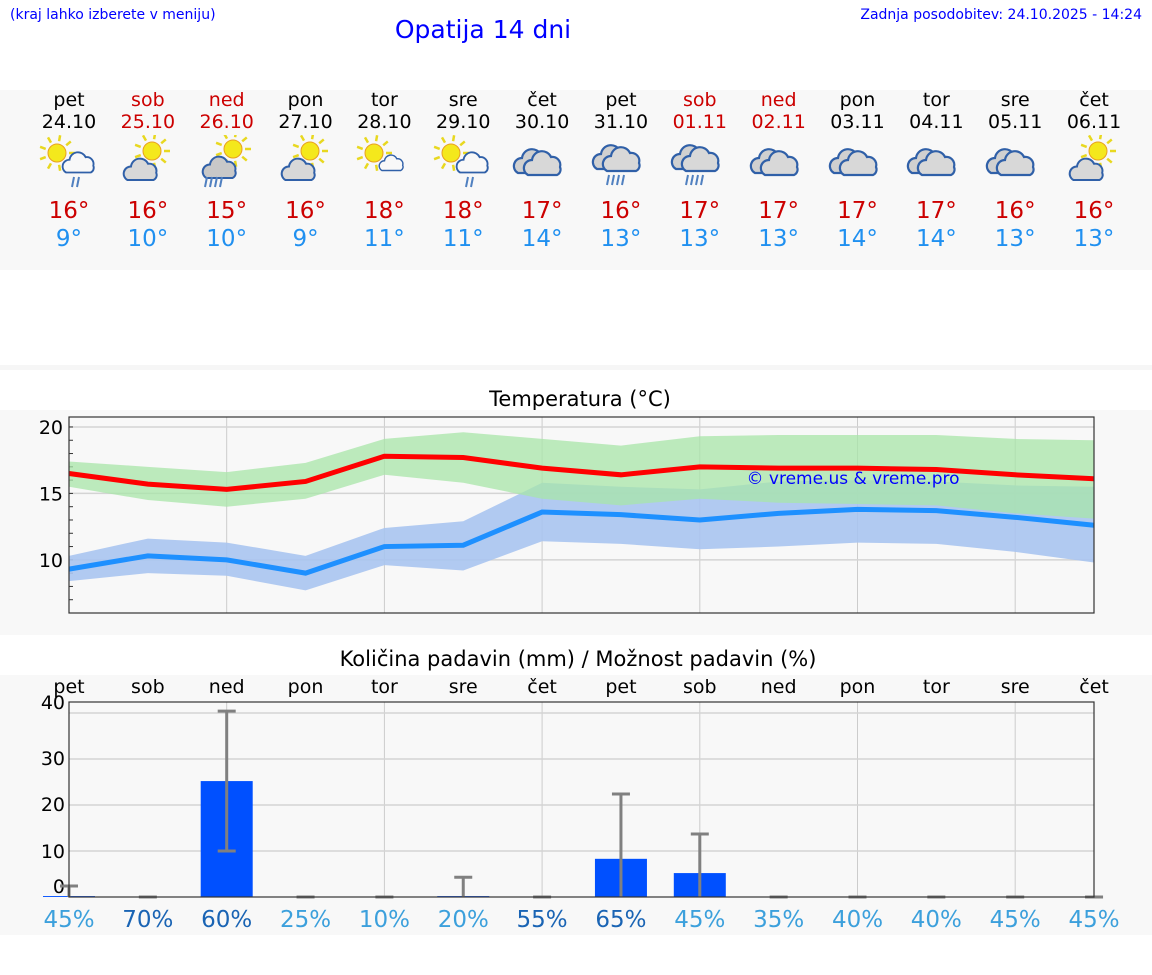 Image resolution: width=1152 pixels, height=975 pixels. I want to click on day-column: tor 28.10 18° 11°, so click(384, 171).